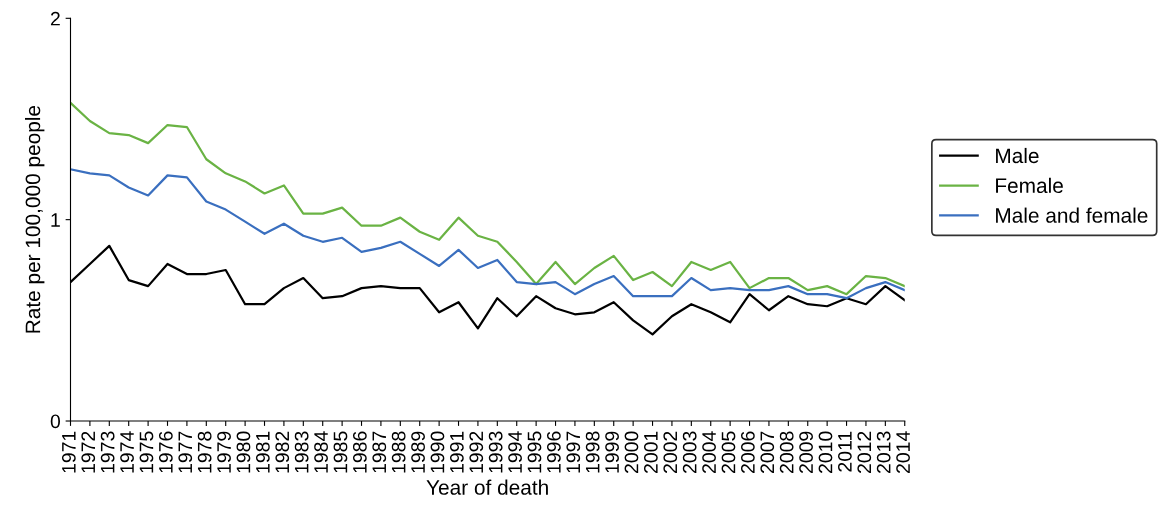  Describe the element at coordinates (282, 452) in the screenshot. I see `x-tick-label: 1982` at that location.